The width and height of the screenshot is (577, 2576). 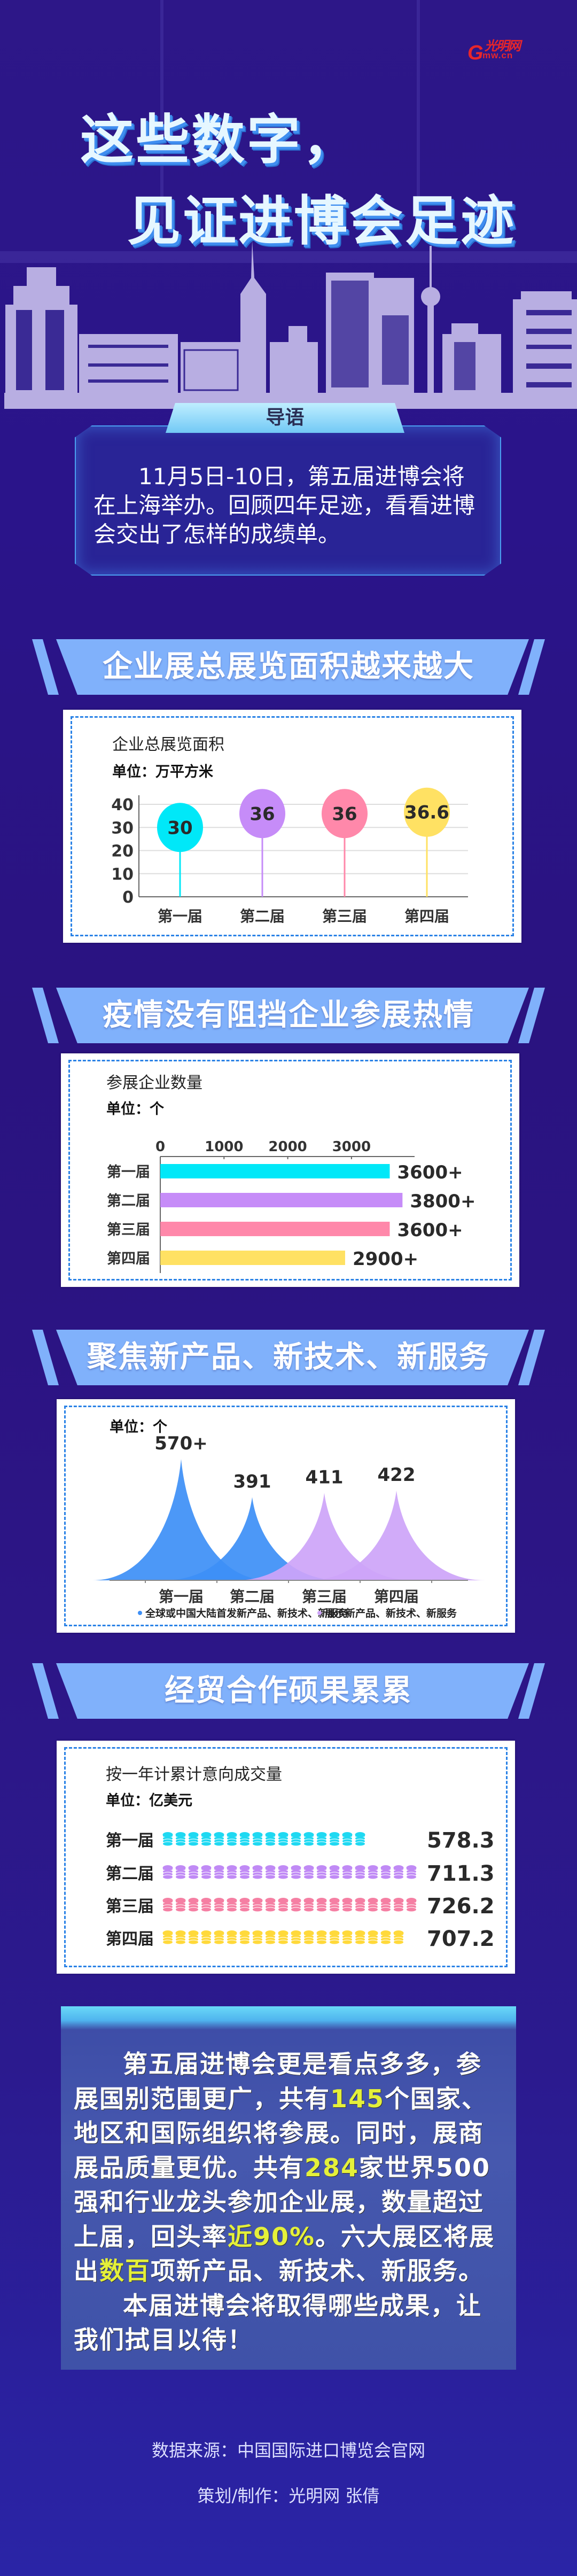 I want to click on y-tick-label: 30, so click(x=122, y=828).